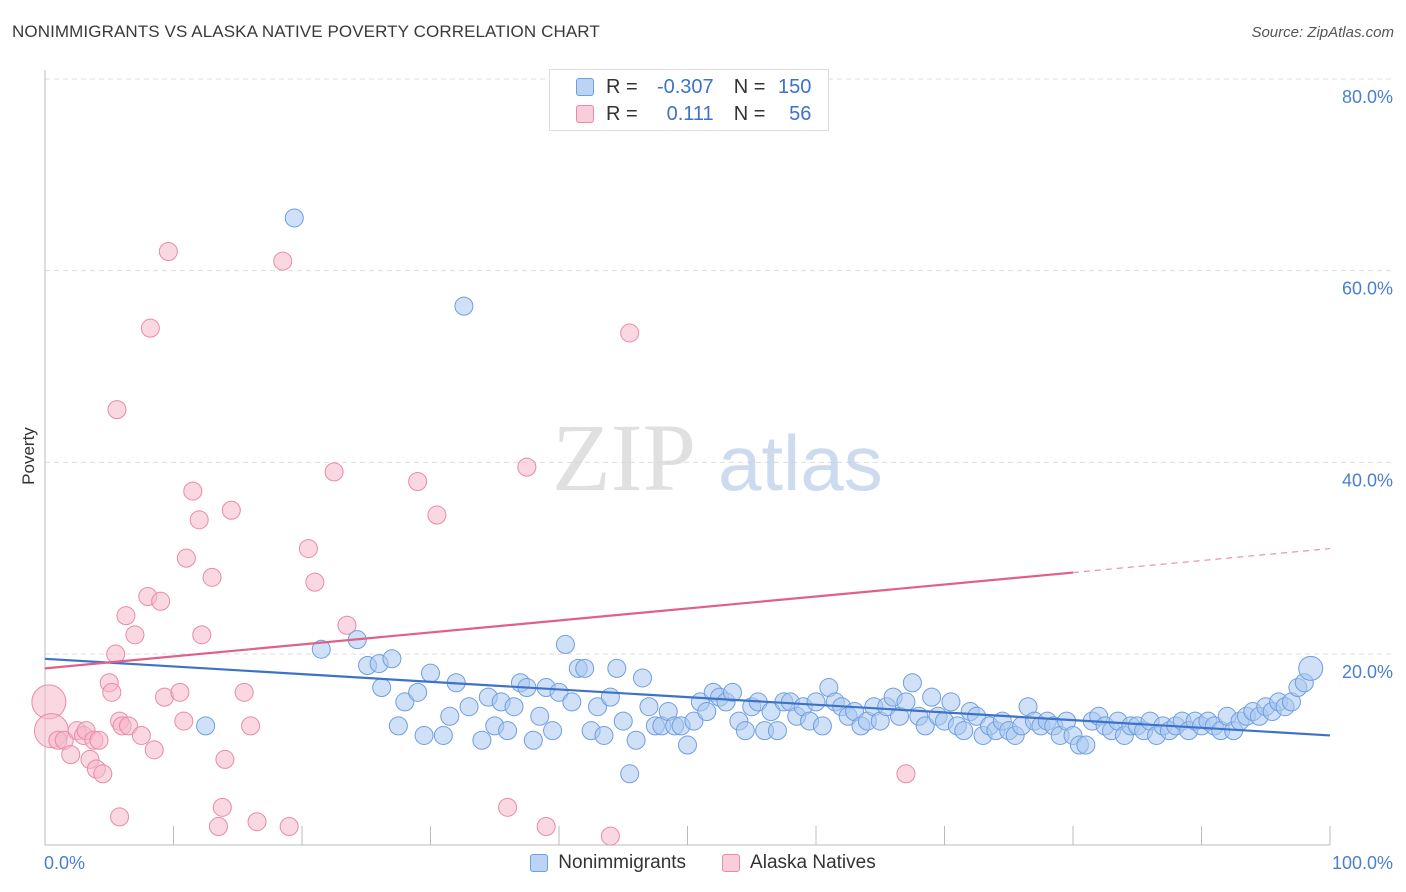 The height and width of the screenshot is (892, 1406). I want to click on x-tick-label: 0.0%, so click(64, 863).